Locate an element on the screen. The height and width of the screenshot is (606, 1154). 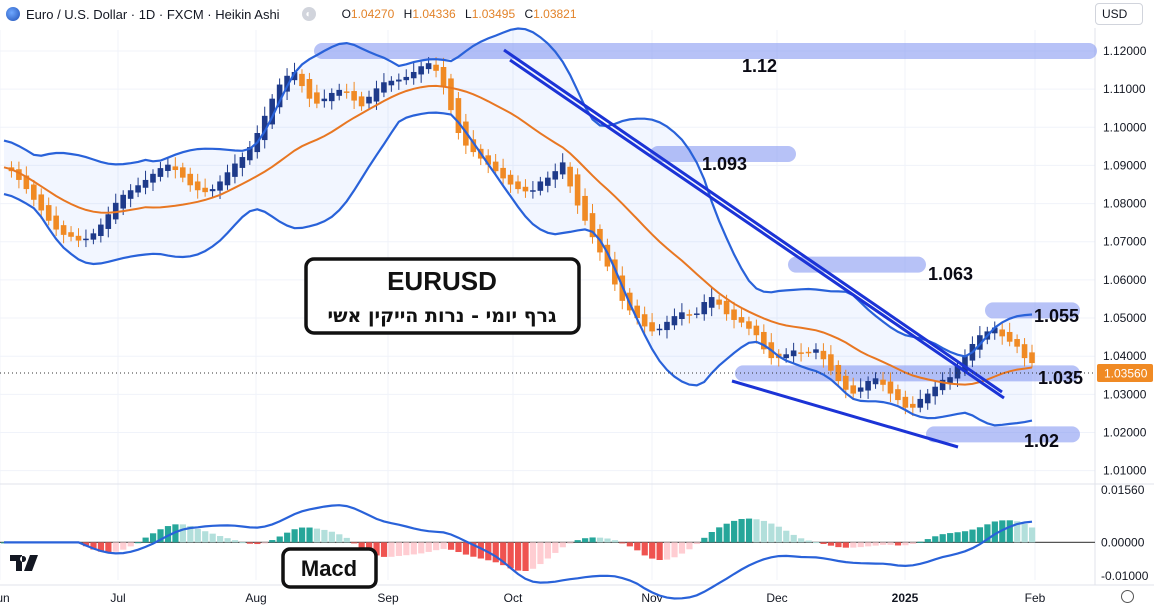
x-tick-label: Oct is located at coordinates (513, 598).